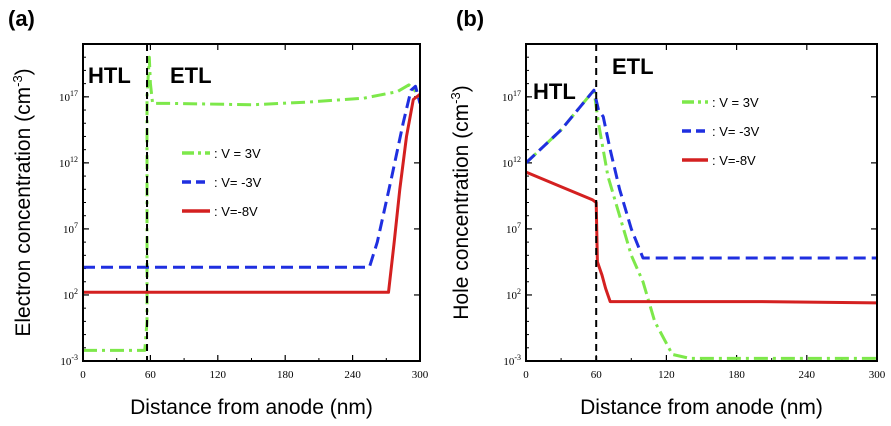  What do you see at coordinates (701, 237) in the screenshot?
I see `series-line-vm8` at bounding box center [701, 237].